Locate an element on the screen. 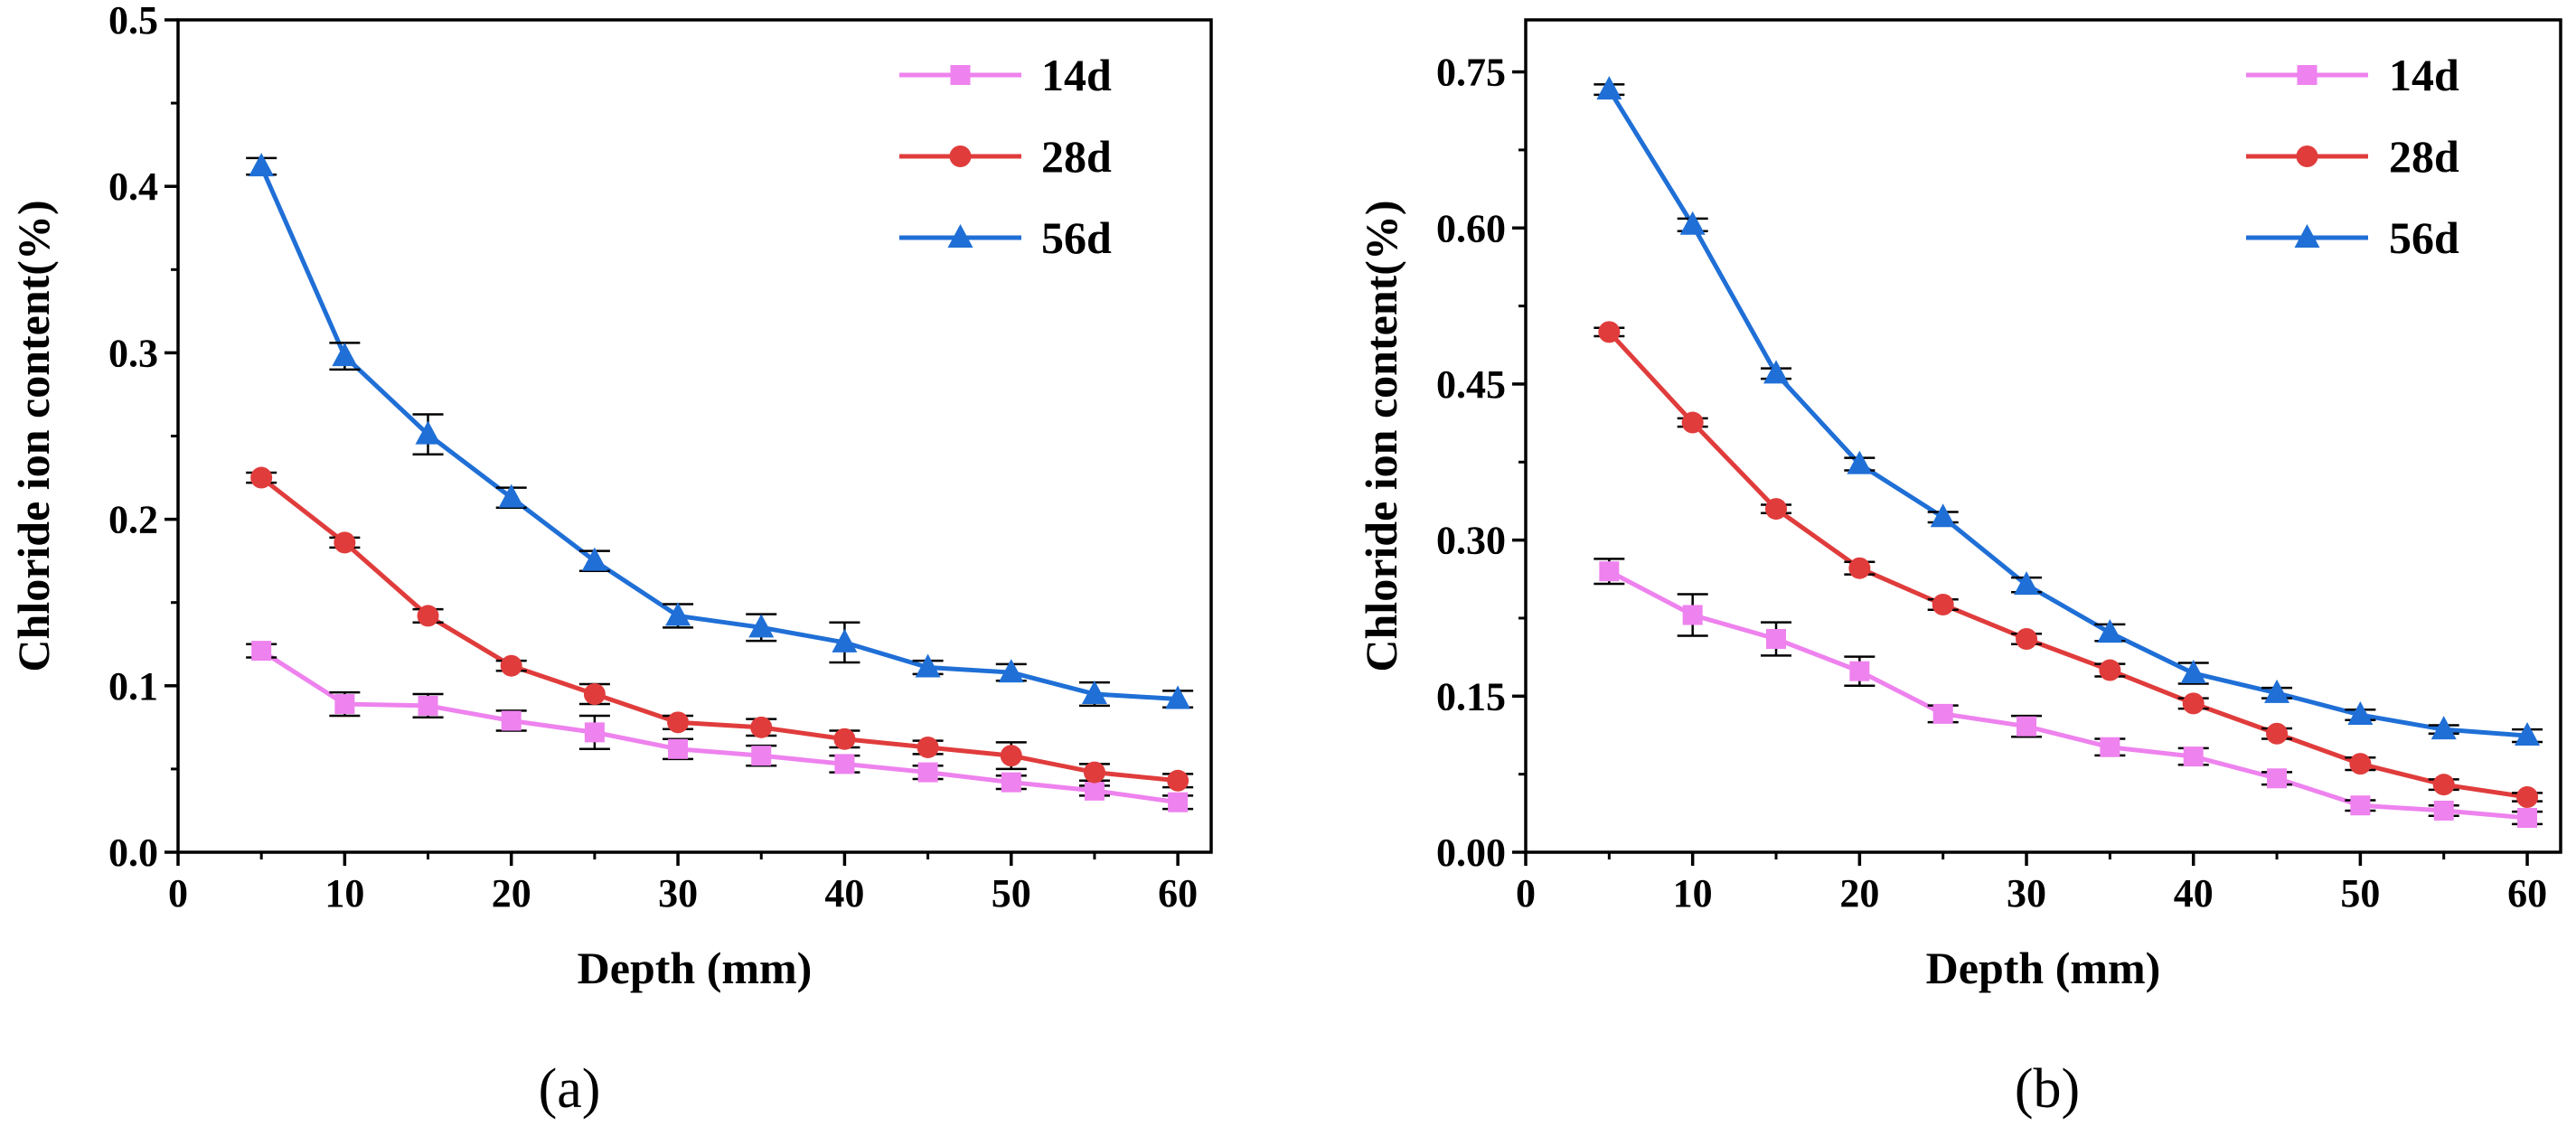 The height and width of the screenshot is (1136, 2576). x-tick-label: 40 is located at coordinates (2194, 893).